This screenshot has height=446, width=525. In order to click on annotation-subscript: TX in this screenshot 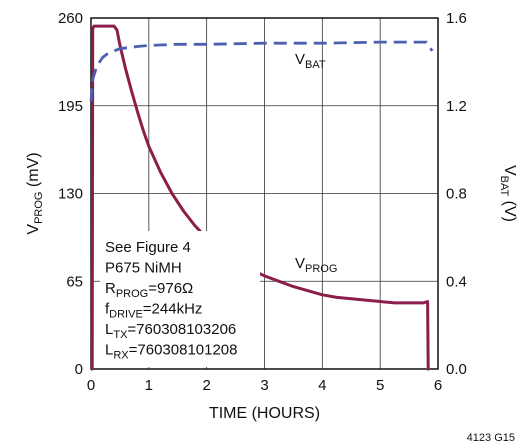, I will do `click(120, 335)`.